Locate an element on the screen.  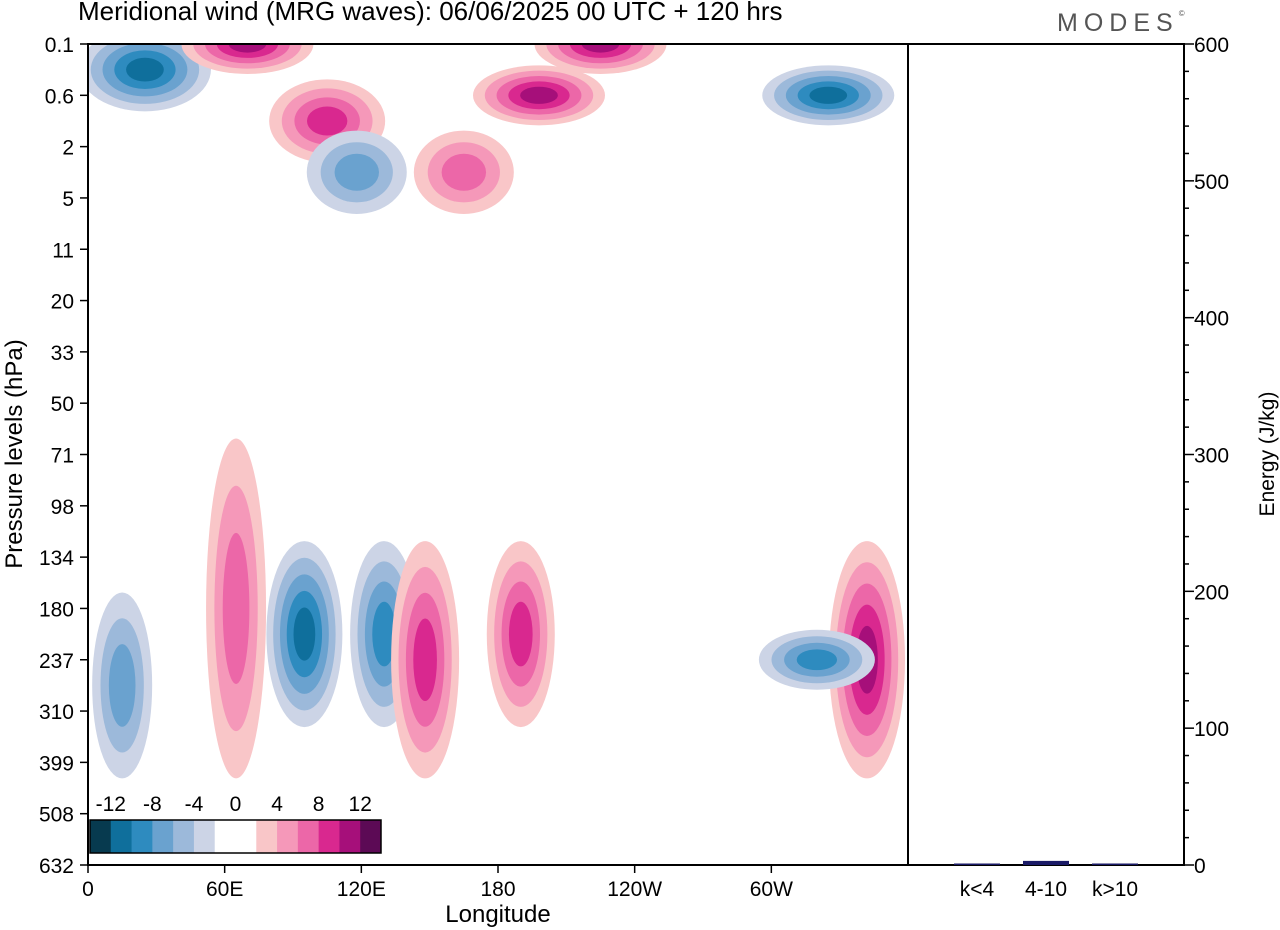
colorbar-label: 12 is located at coordinates (360, 804).